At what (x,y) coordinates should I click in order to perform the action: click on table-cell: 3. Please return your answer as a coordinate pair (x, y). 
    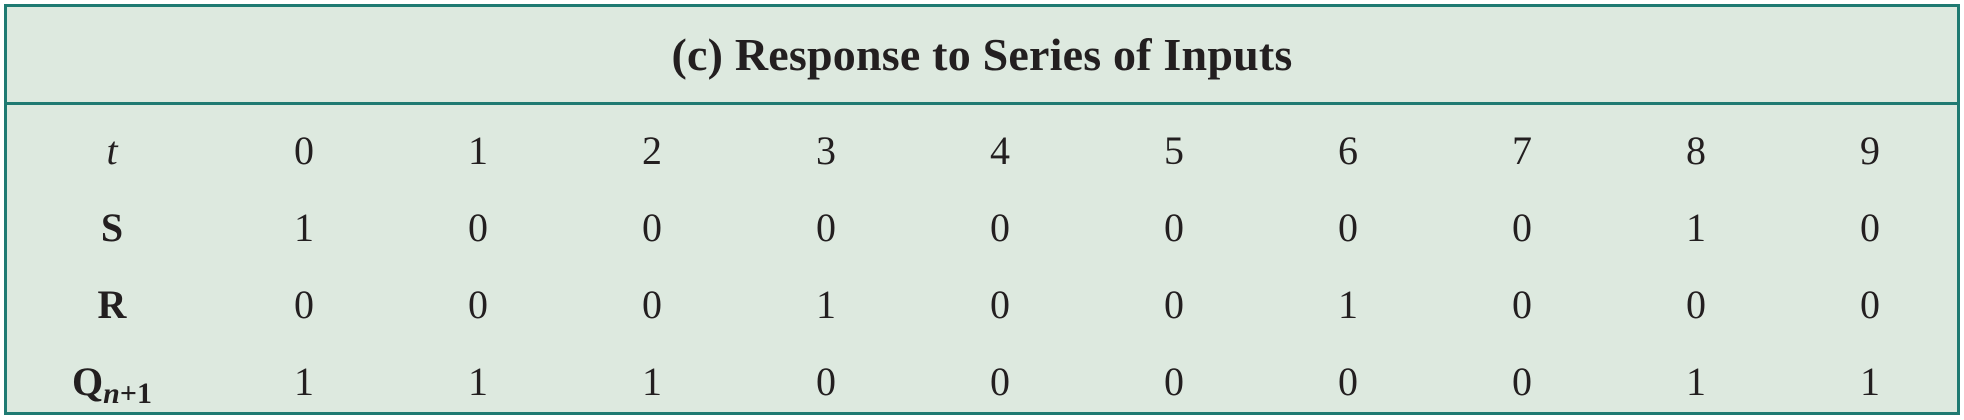
    Looking at the image, I should click on (826, 150).